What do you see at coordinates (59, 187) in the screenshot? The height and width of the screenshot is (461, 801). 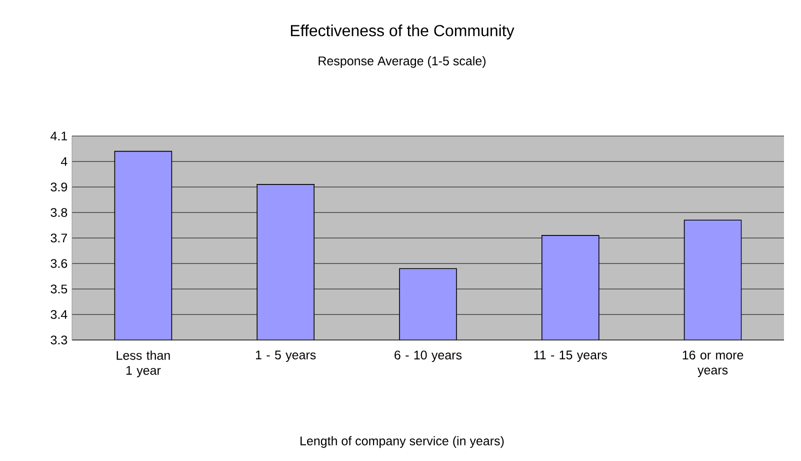 I see `y-tick-label: 3.9` at bounding box center [59, 187].